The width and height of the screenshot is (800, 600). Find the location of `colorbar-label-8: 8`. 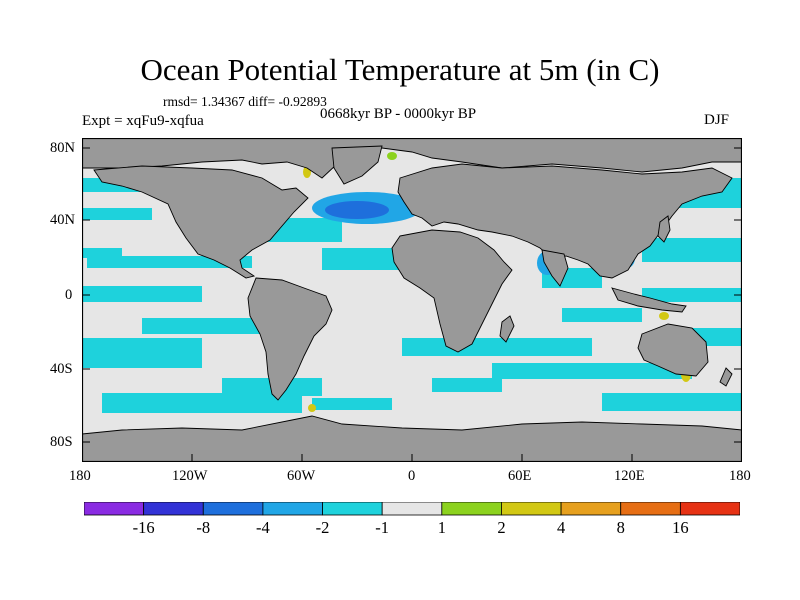

colorbar-label-8: 8 is located at coordinates (620, 527).